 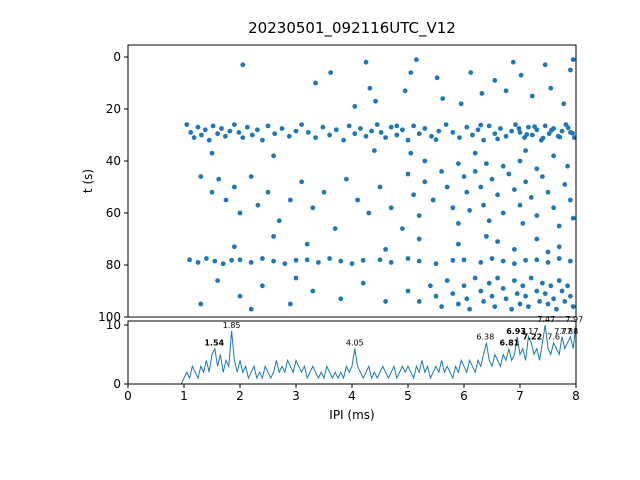 I want to click on x-tick-label: 7, so click(x=520, y=396).